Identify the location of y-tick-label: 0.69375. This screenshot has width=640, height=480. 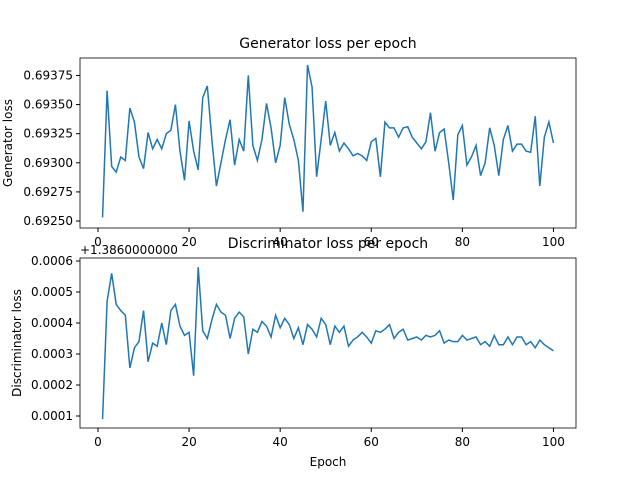
(48, 75).